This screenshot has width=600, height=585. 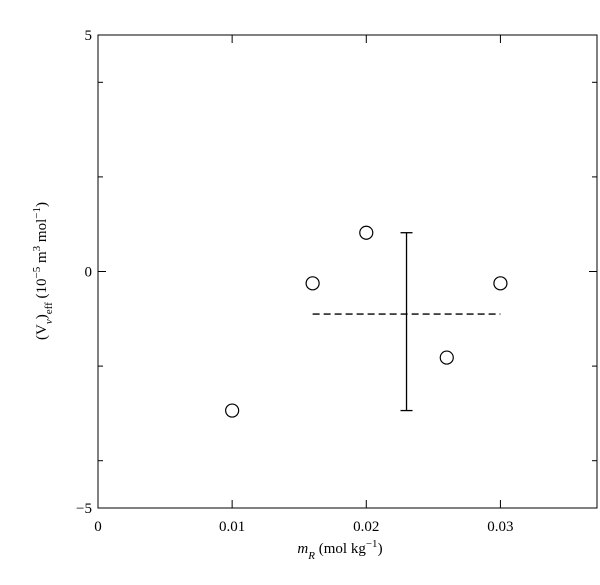 I want to click on x-axis-label: mR (mol kg−1), so click(x=339, y=550).